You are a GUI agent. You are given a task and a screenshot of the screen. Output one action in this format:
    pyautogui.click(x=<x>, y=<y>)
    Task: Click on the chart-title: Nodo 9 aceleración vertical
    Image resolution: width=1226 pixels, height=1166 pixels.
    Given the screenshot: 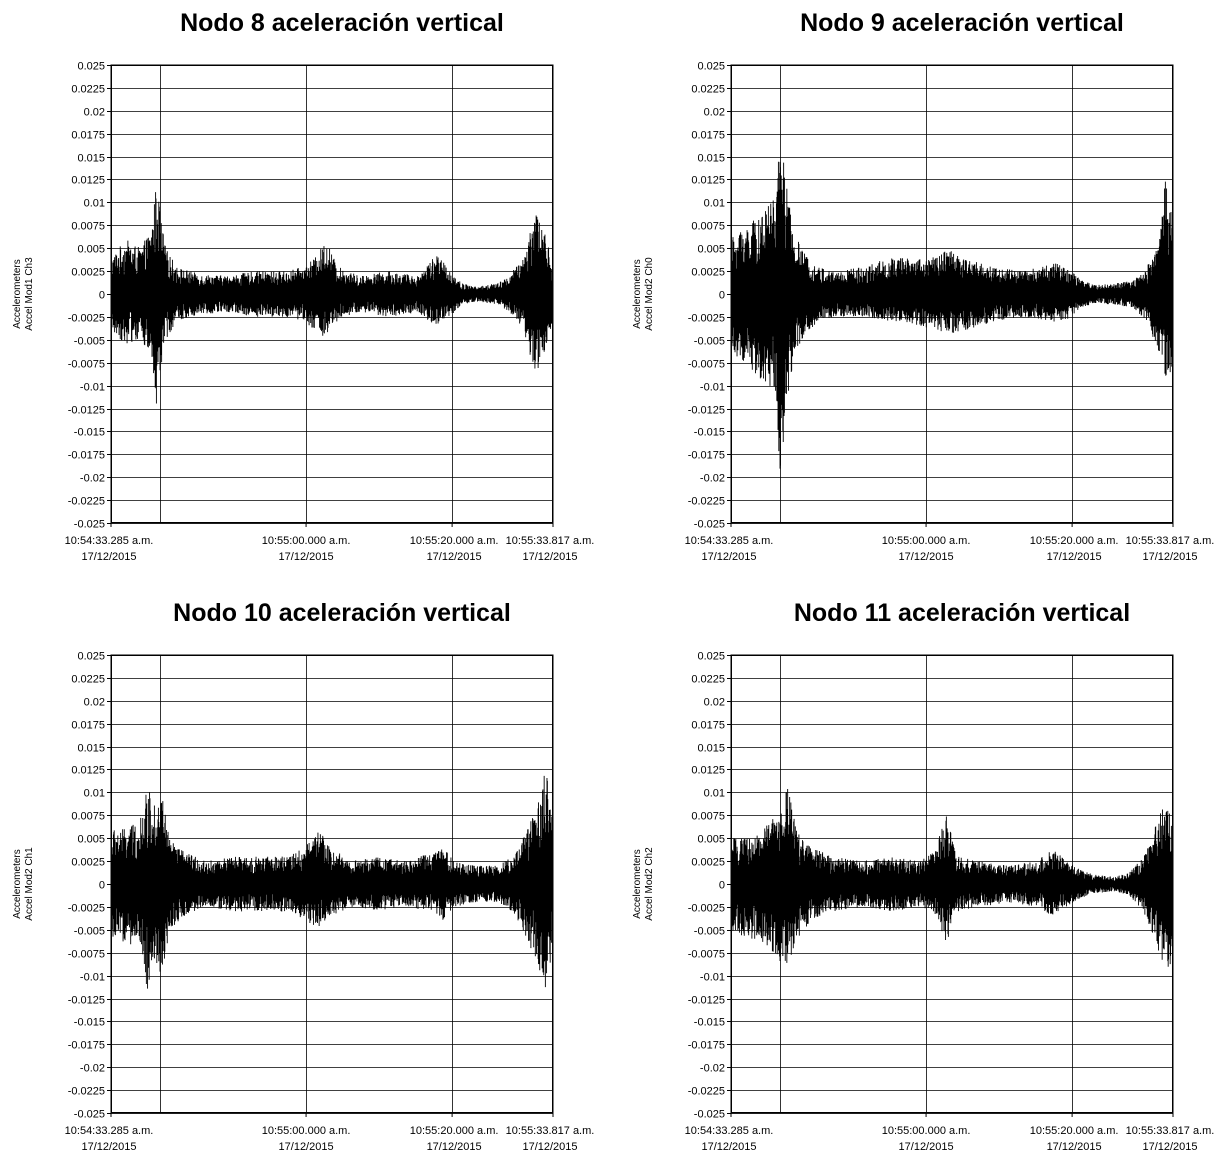 What is the action you would take?
    pyautogui.click(x=962, y=23)
    